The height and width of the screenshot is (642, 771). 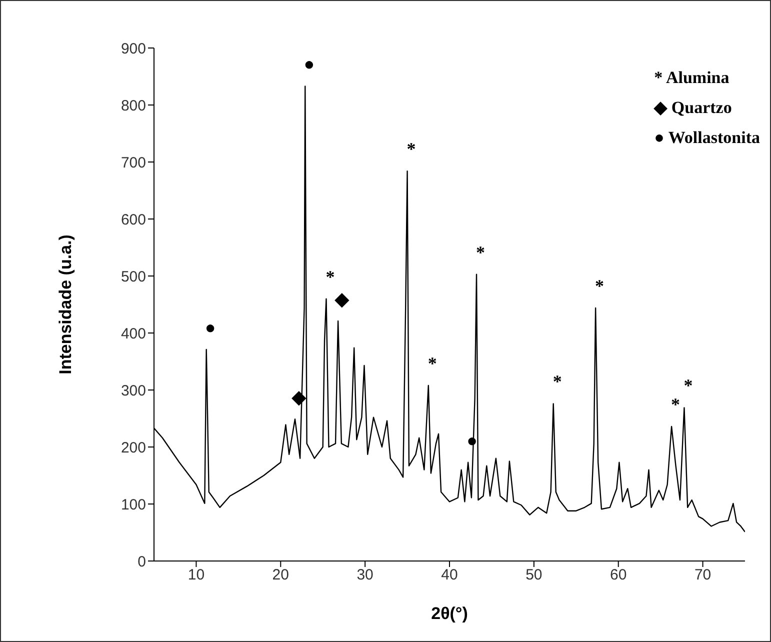 I want to click on x-tick-label: 60, so click(x=618, y=575).